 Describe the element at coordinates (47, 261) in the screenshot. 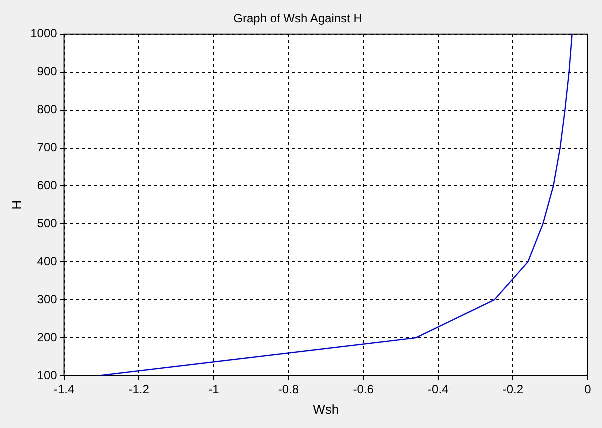

I see `y-tick-label: 400` at that location.